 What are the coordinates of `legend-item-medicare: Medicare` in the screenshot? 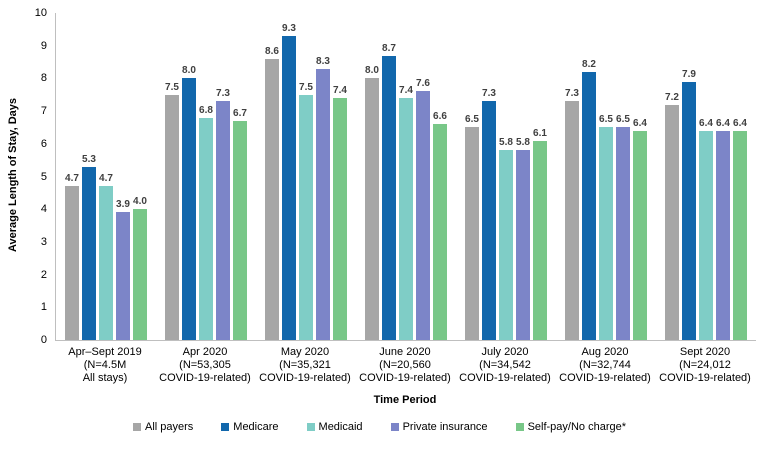 It's located at (250, 427).